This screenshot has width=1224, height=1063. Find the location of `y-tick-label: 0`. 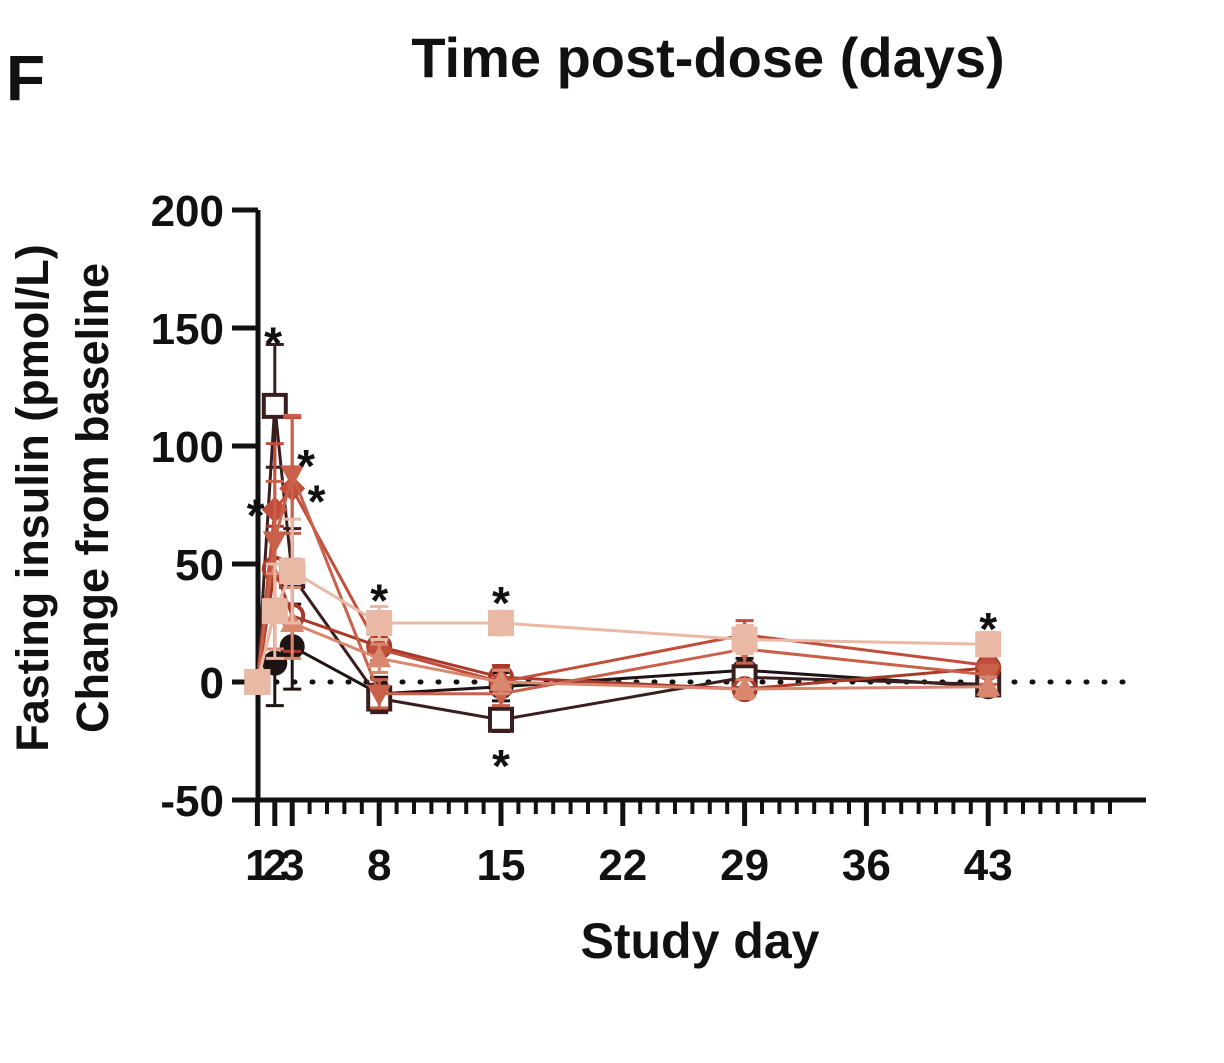

y-tick-label: 0 is located at coordinates (212, 683).